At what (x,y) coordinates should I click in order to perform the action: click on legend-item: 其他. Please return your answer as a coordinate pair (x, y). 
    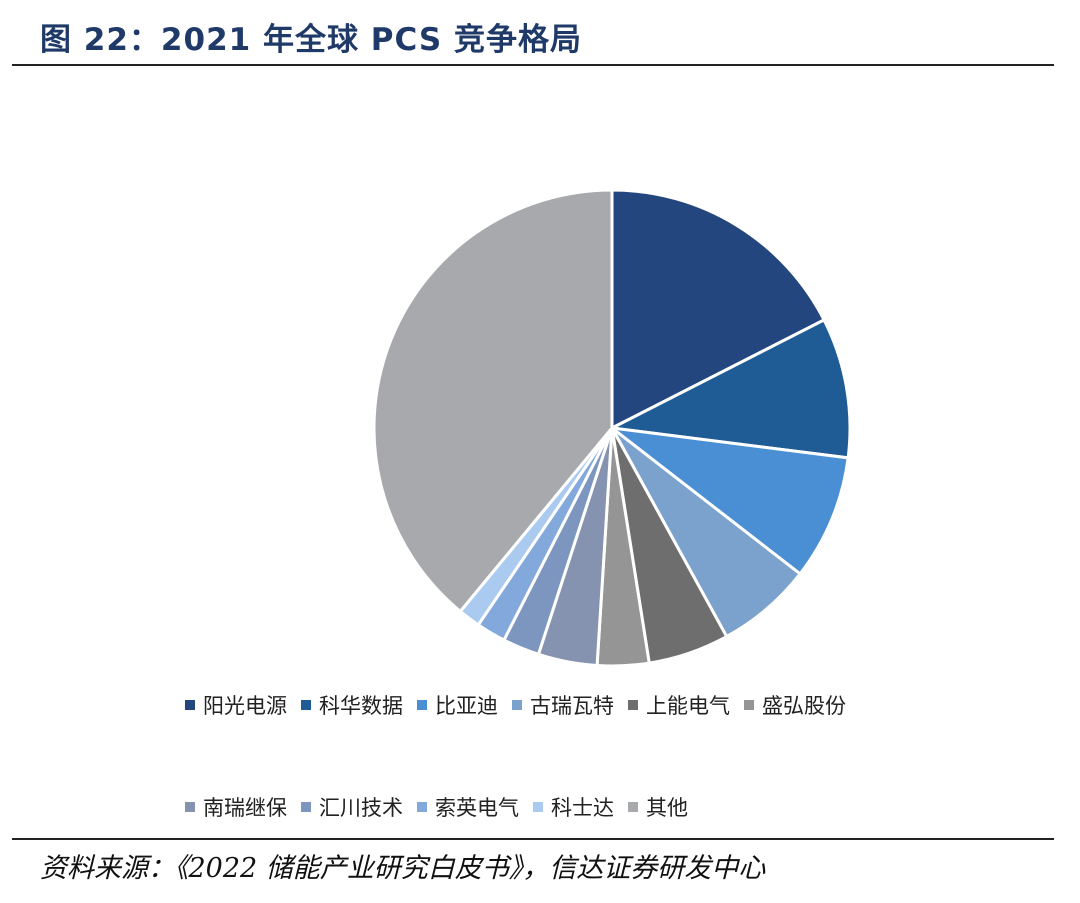
    Looking at the image, I should click on (658, 807).